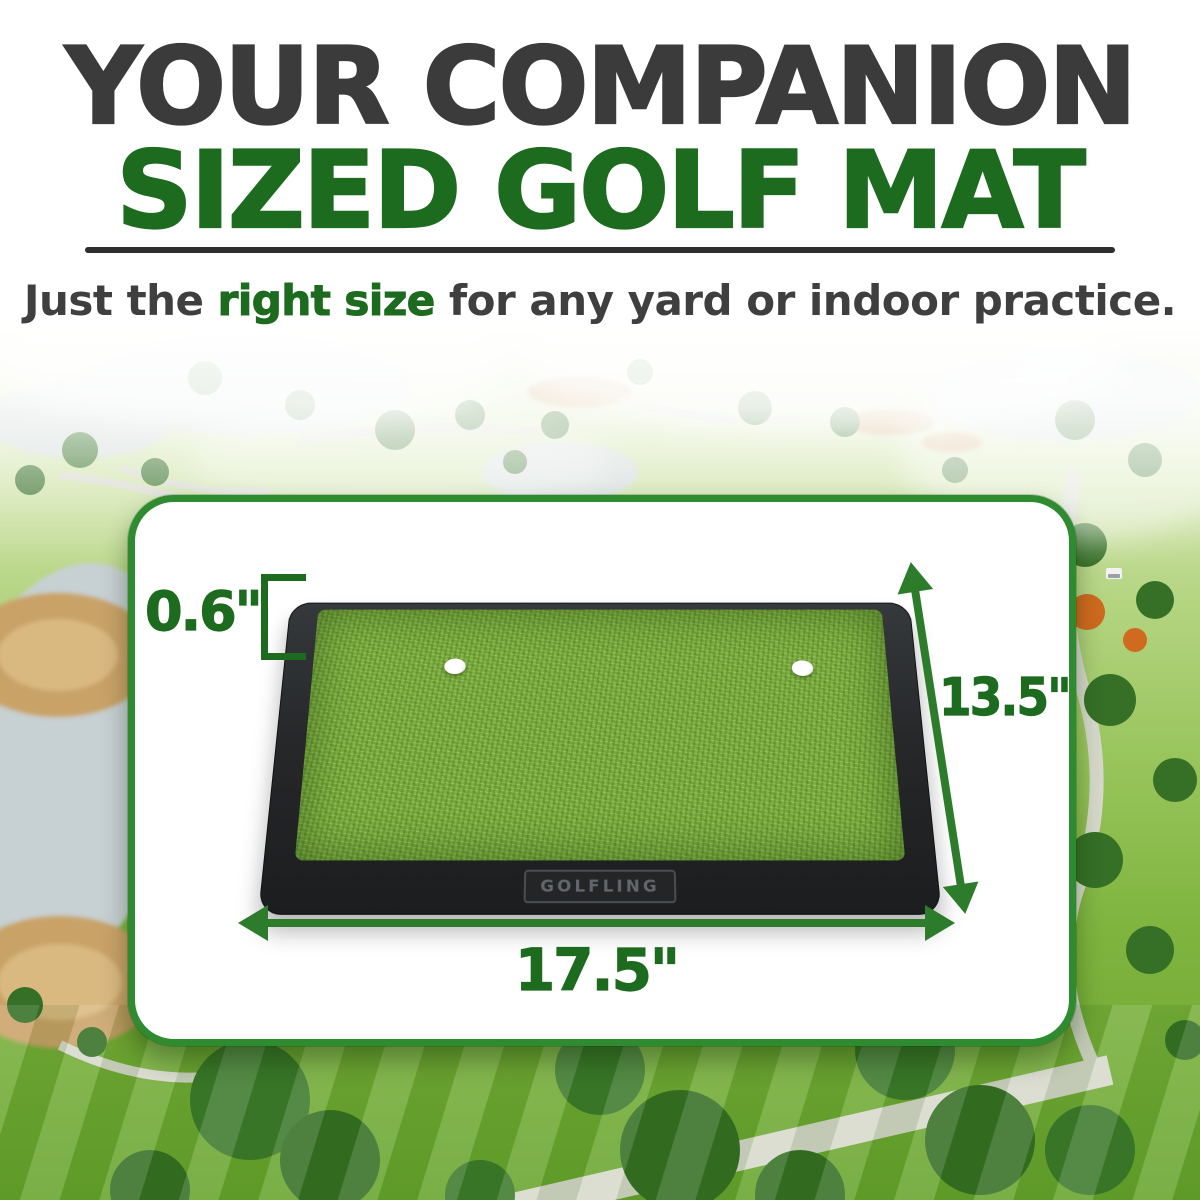 This screenshot has width=1200, height=1200. What do you see at coordinates (601, 190) in the screenshot?
I see `title-line-2: SIZED GOLF MAT` at bounding box center [601, 190].